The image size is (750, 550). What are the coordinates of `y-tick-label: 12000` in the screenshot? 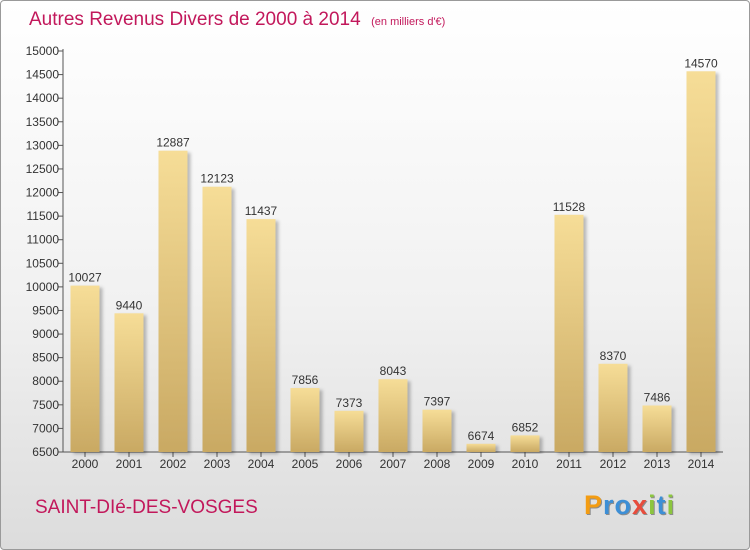 It's located at (43, 193).